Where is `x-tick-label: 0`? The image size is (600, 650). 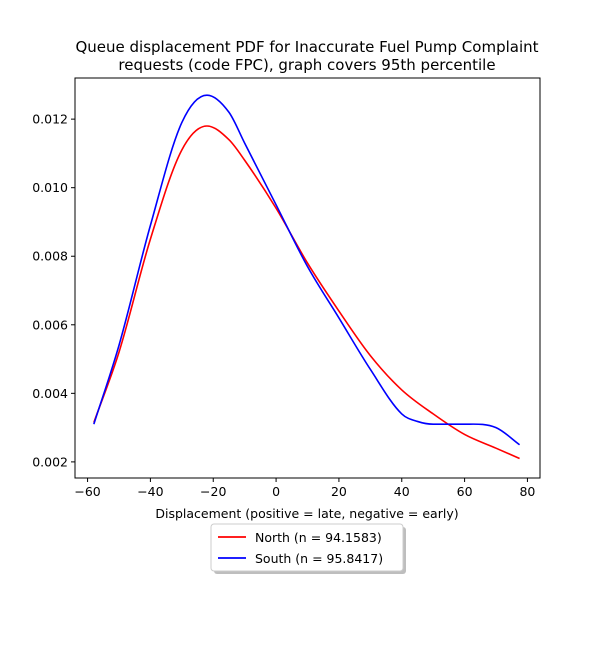
x-tick-label: 0 is located at coordinates (276, 491).